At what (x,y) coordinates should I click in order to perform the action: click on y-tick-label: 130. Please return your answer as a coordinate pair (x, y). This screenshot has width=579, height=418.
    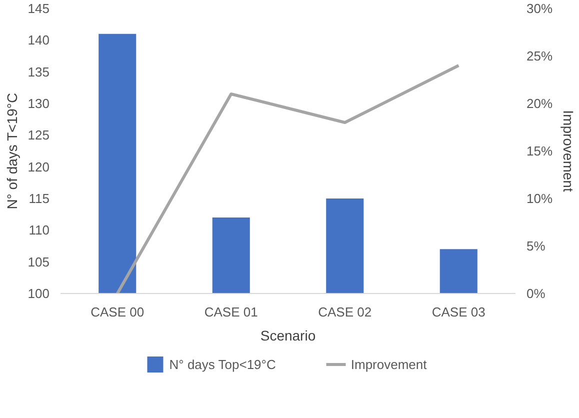
    Looking at the image, I should click on (39, 103).